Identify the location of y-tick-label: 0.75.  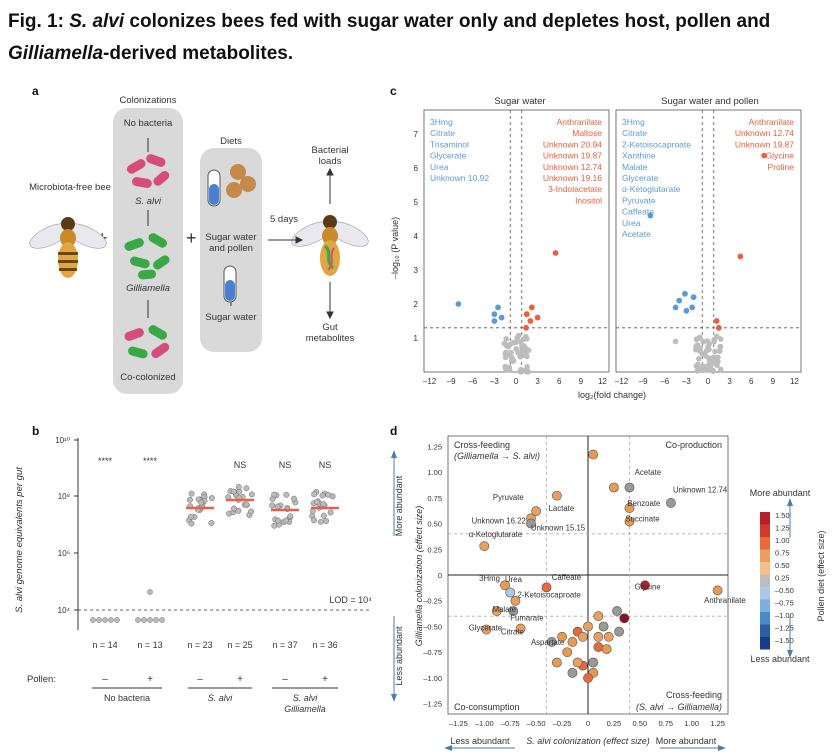
(434, 498).